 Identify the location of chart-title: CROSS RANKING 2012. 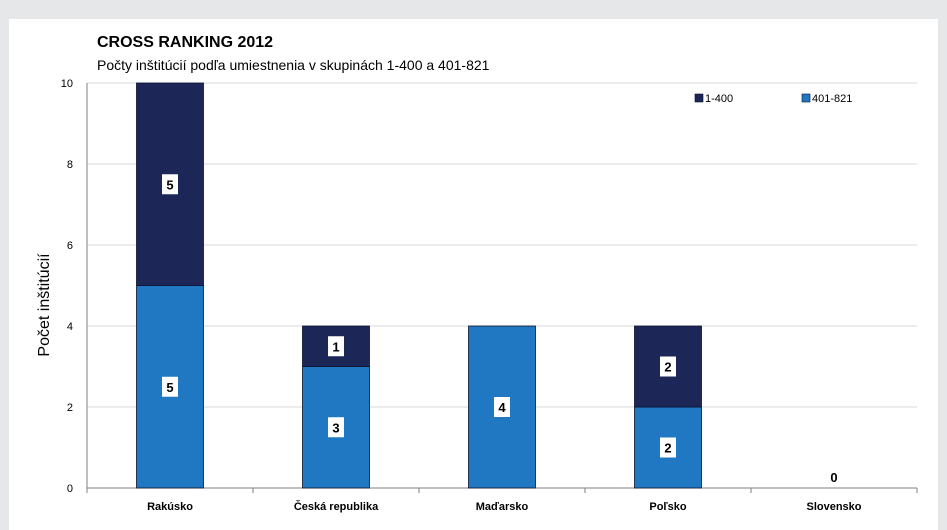
(185, 42).